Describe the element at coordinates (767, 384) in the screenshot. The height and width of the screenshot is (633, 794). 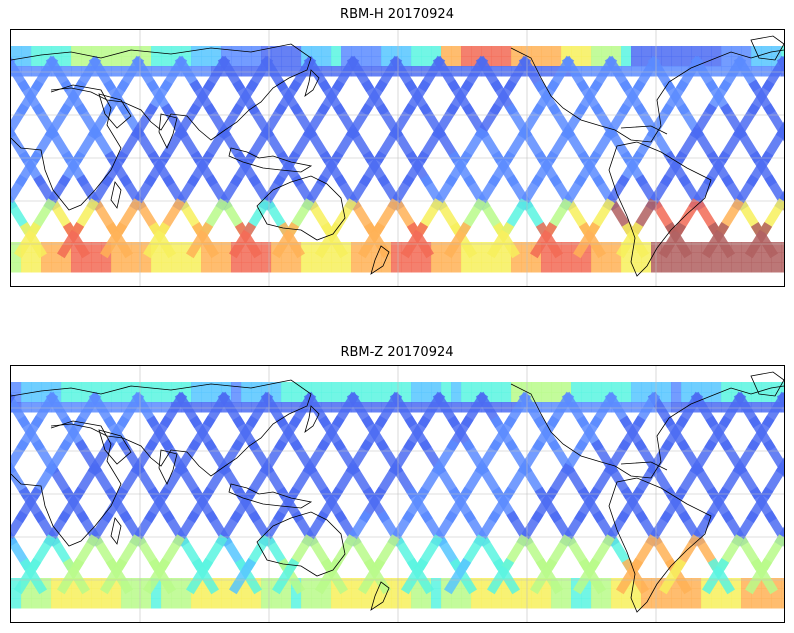
I see `coastline-greenland` at that location.